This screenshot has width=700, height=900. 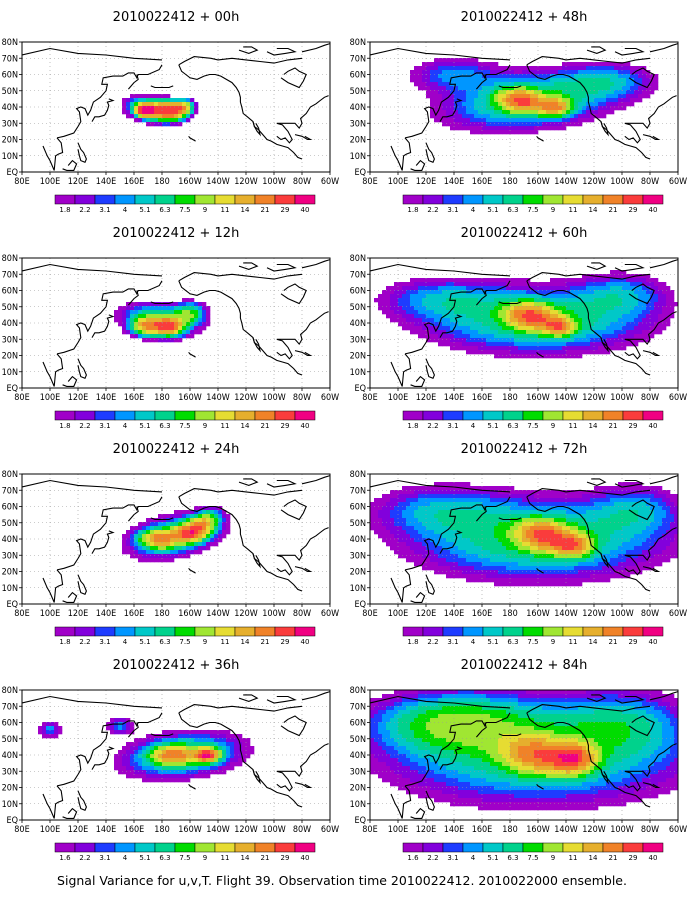 I want to click on colorbar-label: 7.5, so click(x=532, y=426).